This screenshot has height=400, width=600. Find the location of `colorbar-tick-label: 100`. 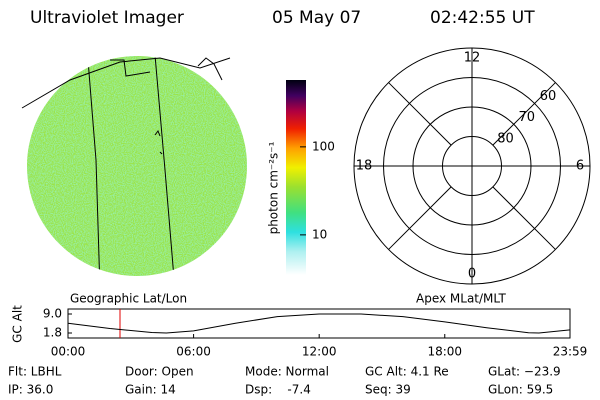

colorbar-tick-label: 100 is located at coordinates (323, 146).